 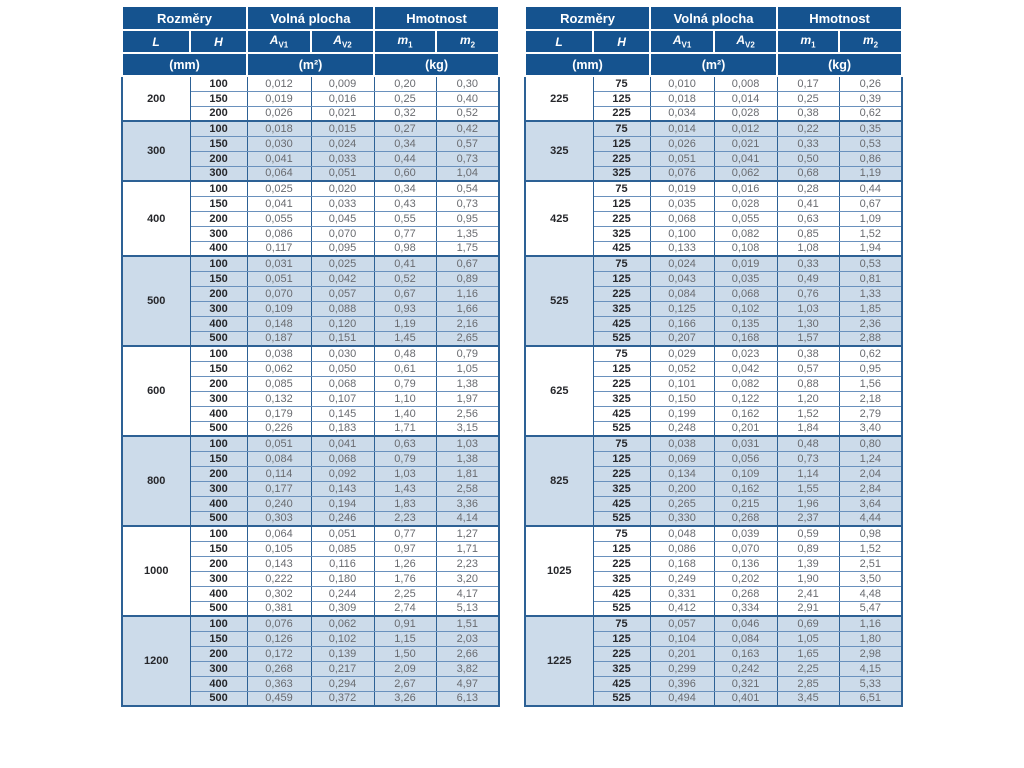 I want to click on value-cell: 0,412, so click(x=682, y=608).